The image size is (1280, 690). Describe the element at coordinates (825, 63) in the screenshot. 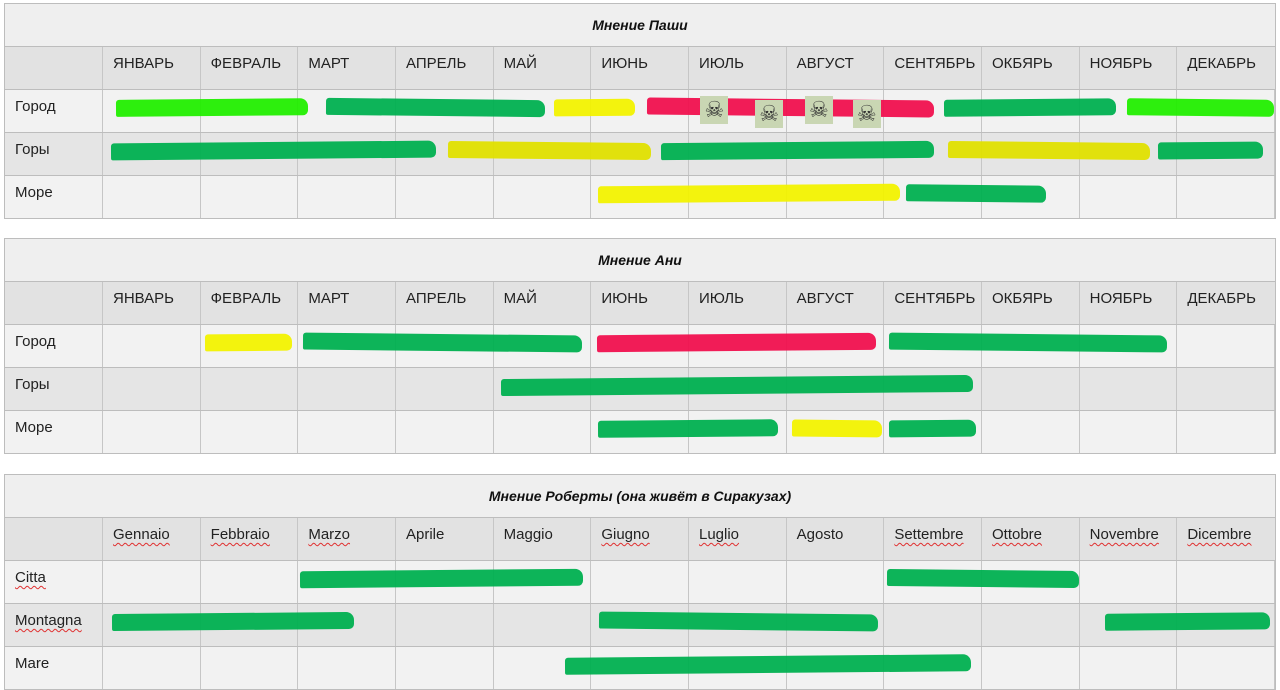

I see `month-label: АВГУСТ` at that location.